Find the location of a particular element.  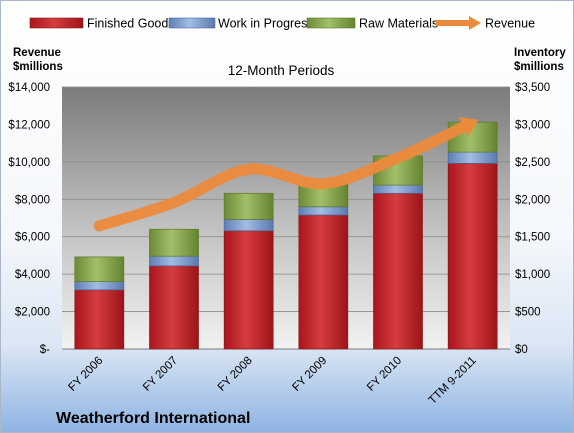

legend-item-work-in-progress: Work in Progress is located at coordinates (241, 24).